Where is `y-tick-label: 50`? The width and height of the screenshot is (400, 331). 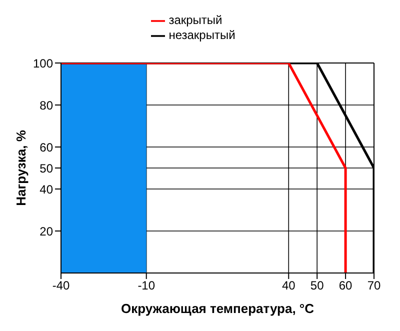
y-tick-label: 50 is located at coordinates (47, 168).